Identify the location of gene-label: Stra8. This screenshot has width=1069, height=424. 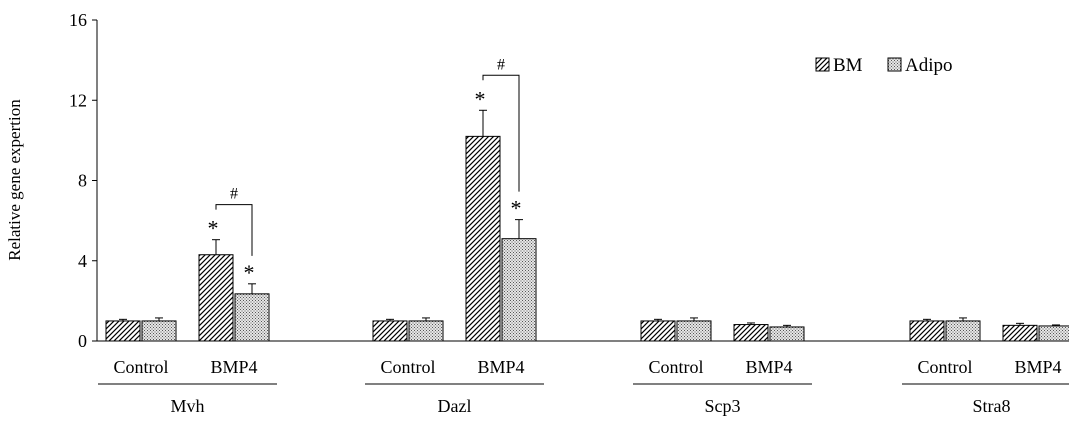
(992, 406).